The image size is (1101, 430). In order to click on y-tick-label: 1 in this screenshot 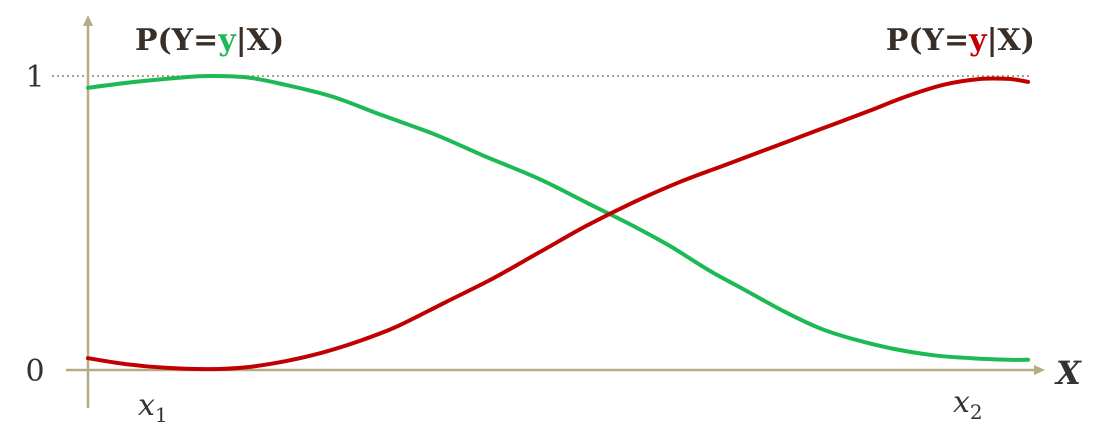, I will do `click(34, 77)`.